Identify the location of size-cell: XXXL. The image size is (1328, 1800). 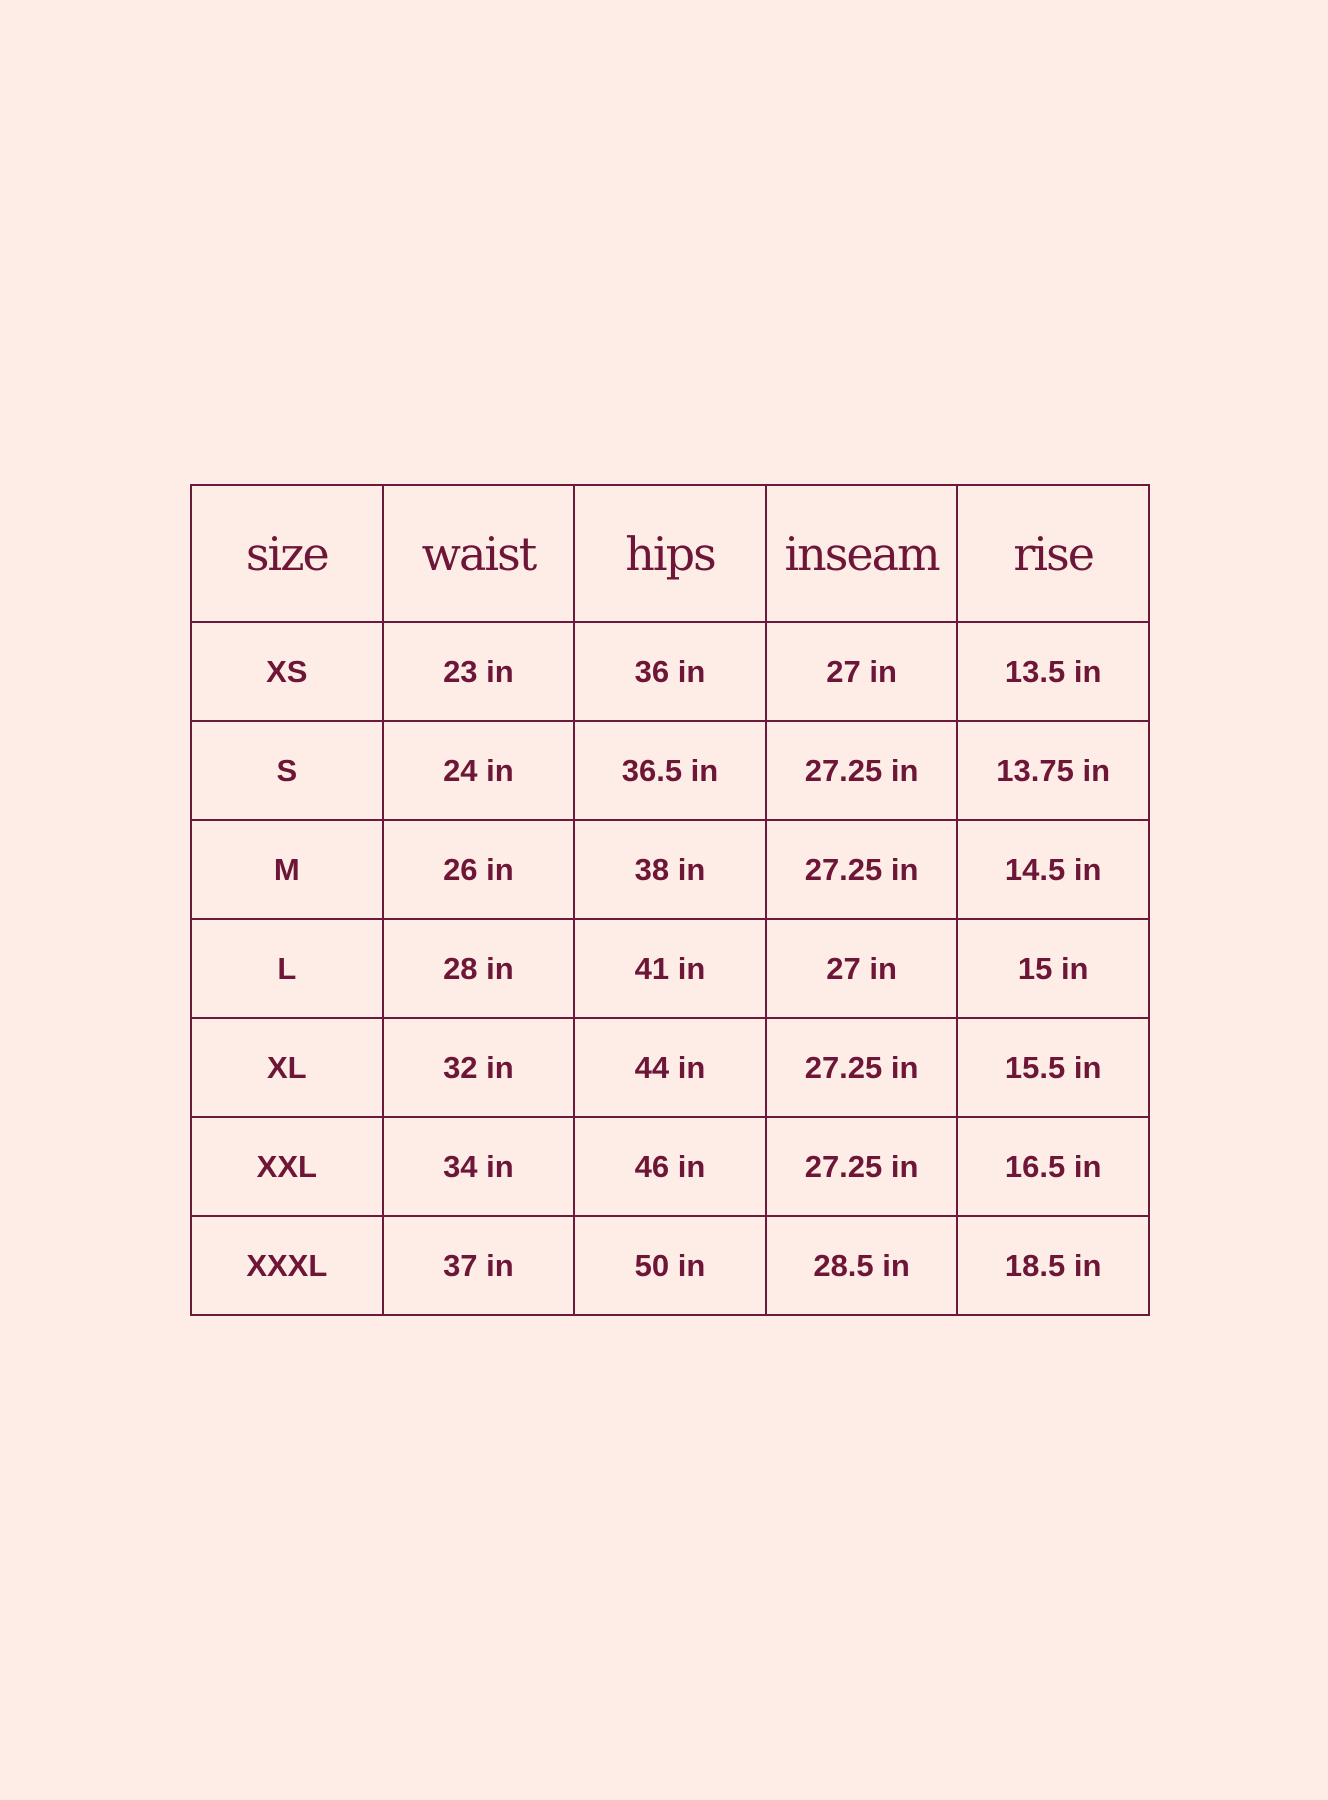
(287, 1265).